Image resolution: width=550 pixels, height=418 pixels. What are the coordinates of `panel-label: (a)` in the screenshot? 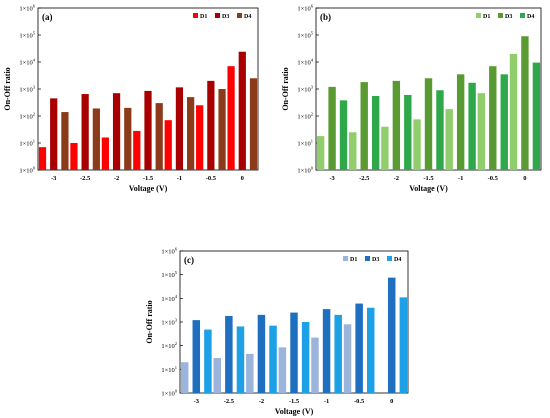 It's located at (47, 17).